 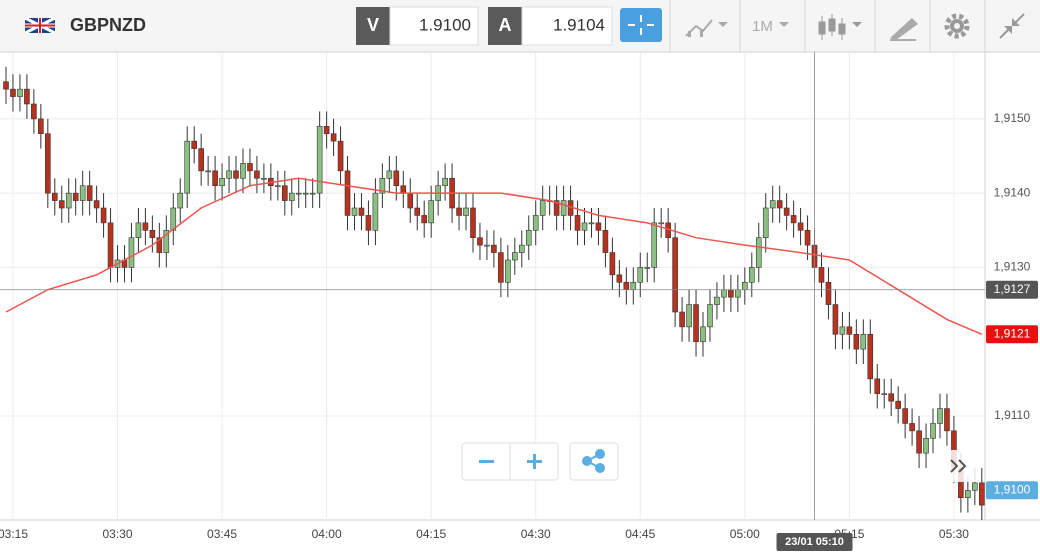 I want to click on ask-key-box, so click(x=505, y=26).